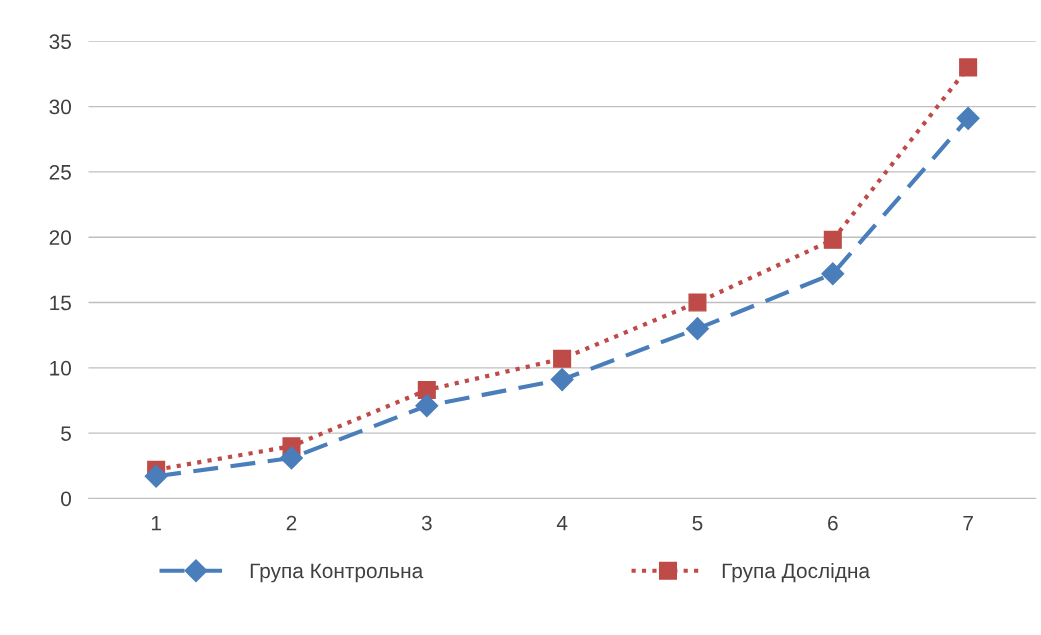 The width and height of the screenshot is (1041, 635). I want to click on legend-label: Група Дослідна, so click(796, 572).